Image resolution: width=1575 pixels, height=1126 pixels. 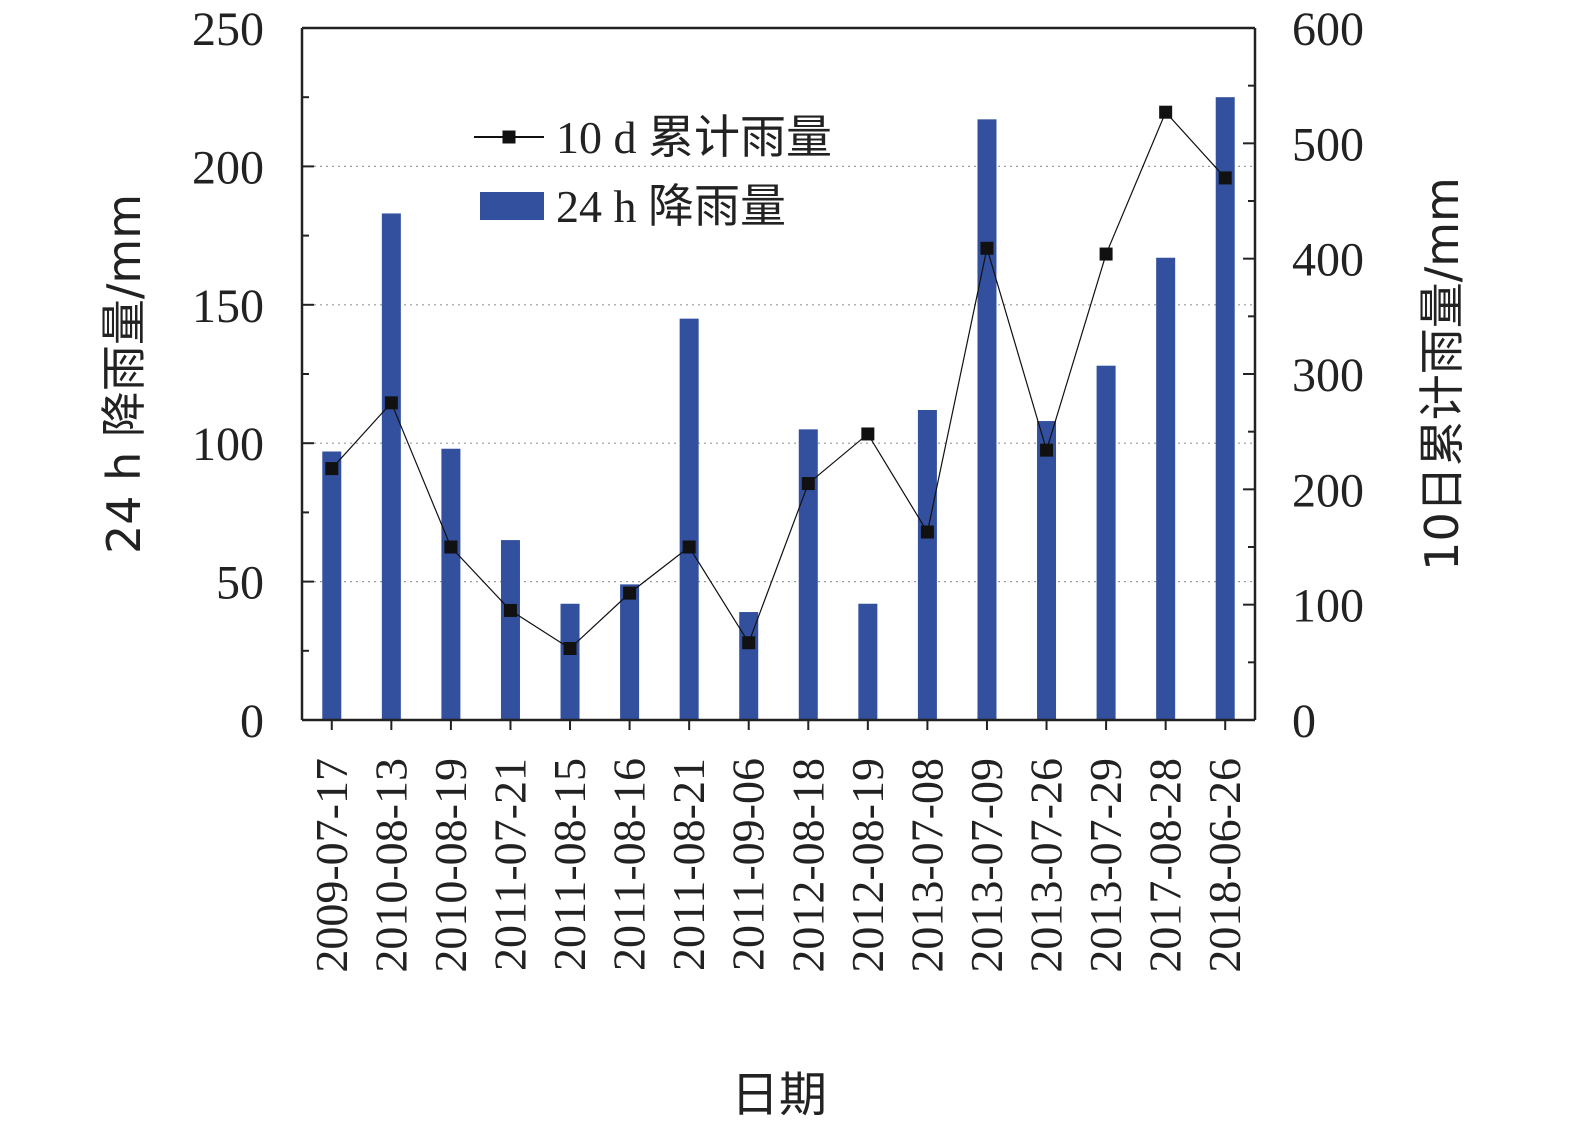 I want to click on x-tick-label: 2013-07-29, so click(x=1105, y=865).